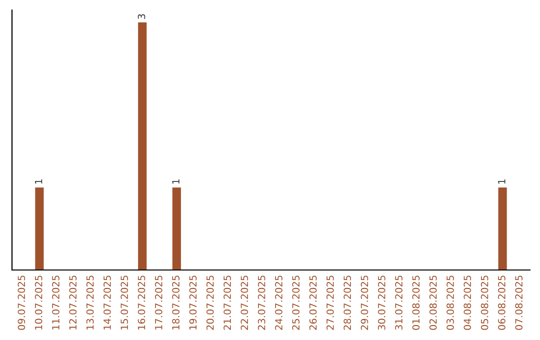 This screenshot has height=340, width=540. Describe the element at coordinates (227, 303) in the screenshot. I see `x-tick-label: 21.07.2025` at that location.